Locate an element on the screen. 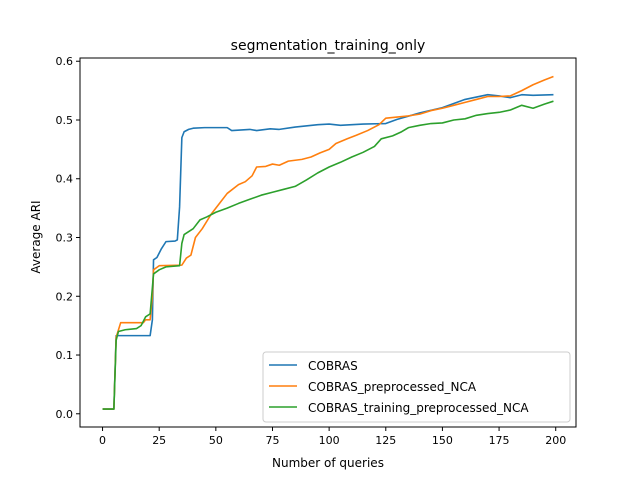 The height and width of the screenshot is (484, 640). x-tick-label: 150 is located at coordinates (442, 440).